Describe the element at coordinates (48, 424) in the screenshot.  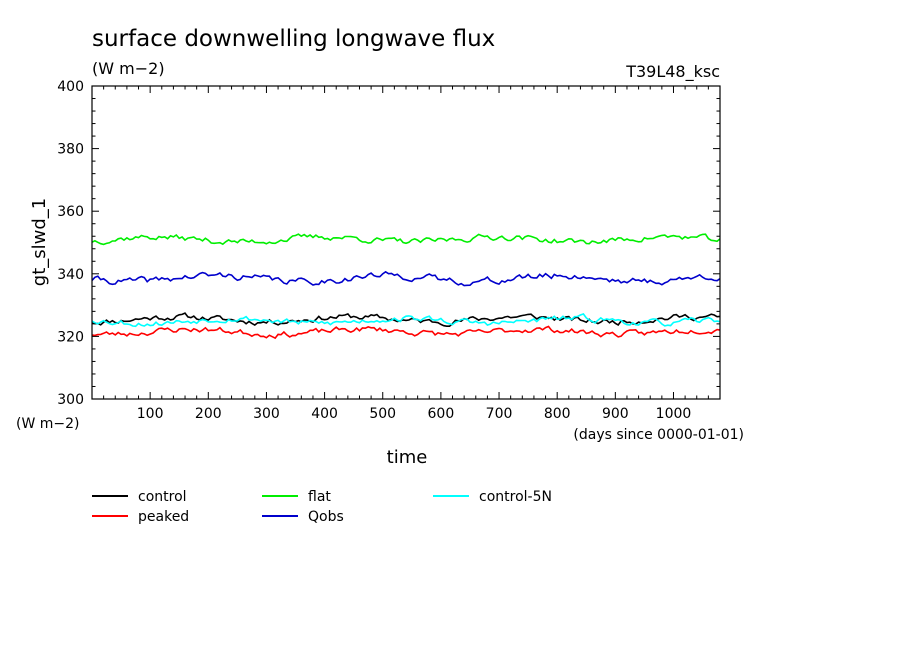
I see `y-axis-units: (W m−2)` at that location.